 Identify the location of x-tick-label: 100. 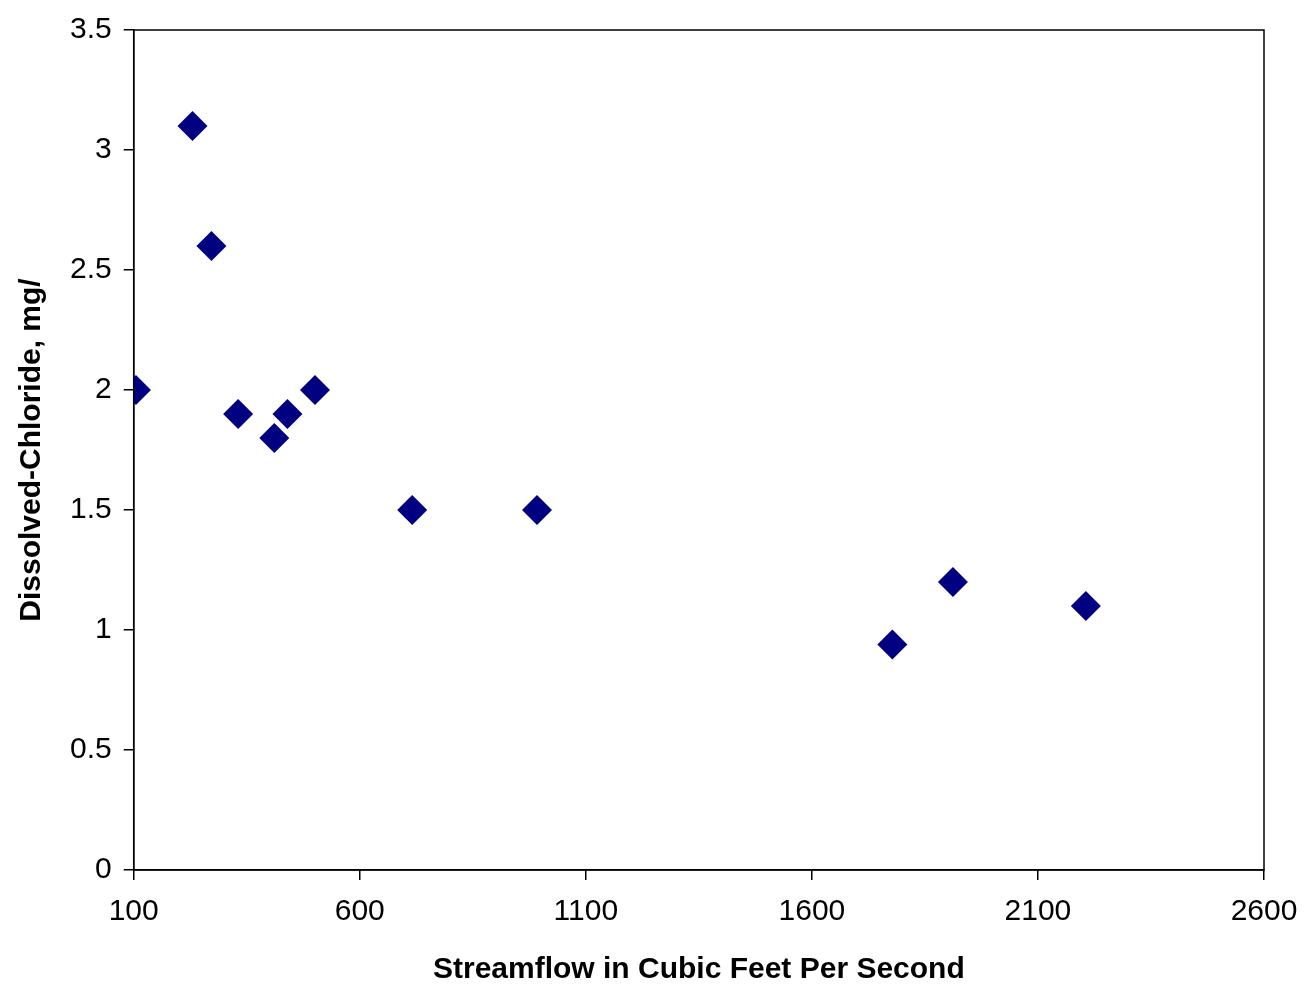
(133, 910).